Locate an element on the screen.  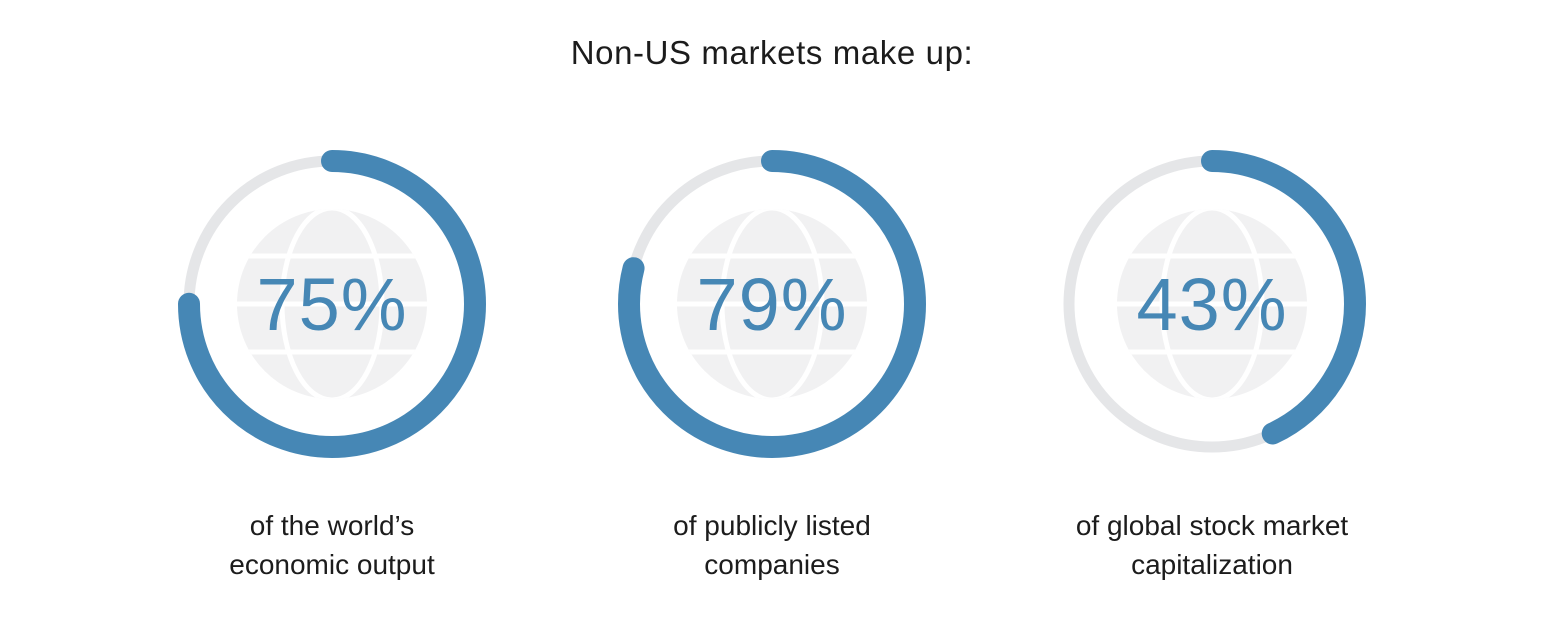
caption-line: of the world’s is located at coordinates (332, 525).